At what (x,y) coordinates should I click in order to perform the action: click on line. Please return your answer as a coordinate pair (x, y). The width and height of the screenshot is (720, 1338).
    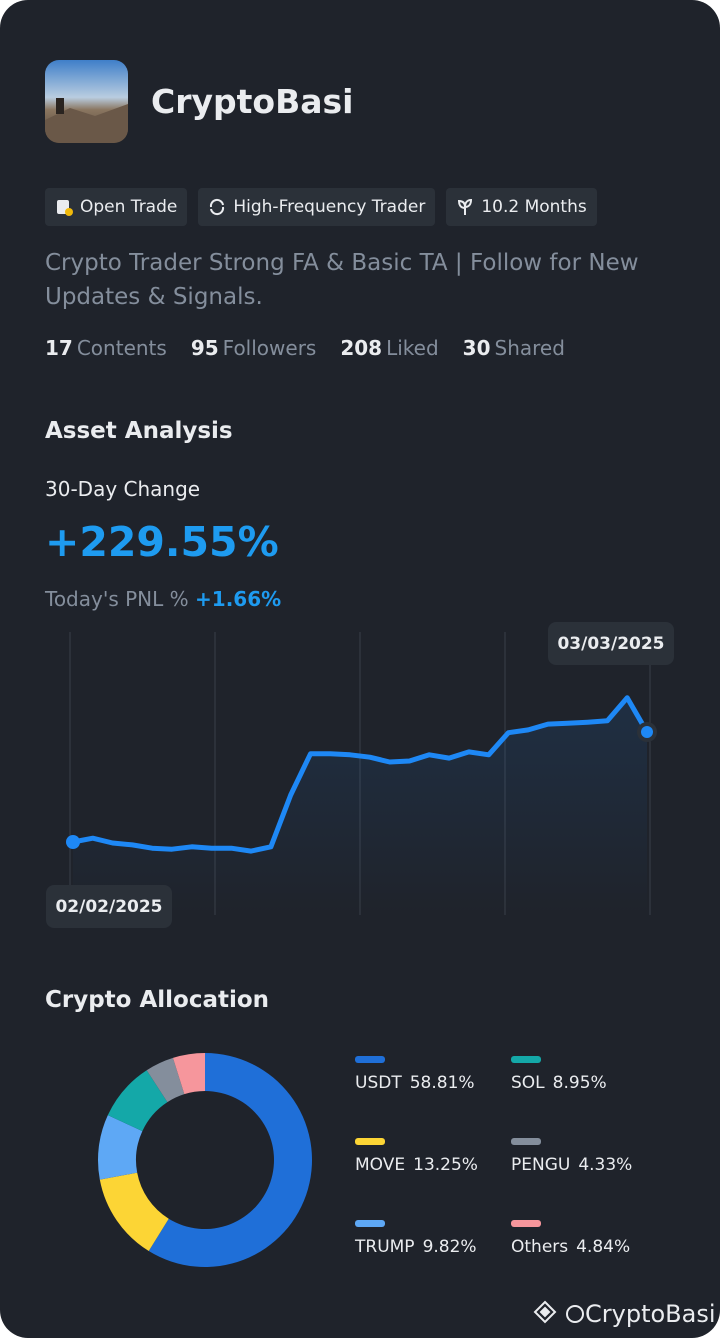
    Looking at the image, I should click on (360, 774).